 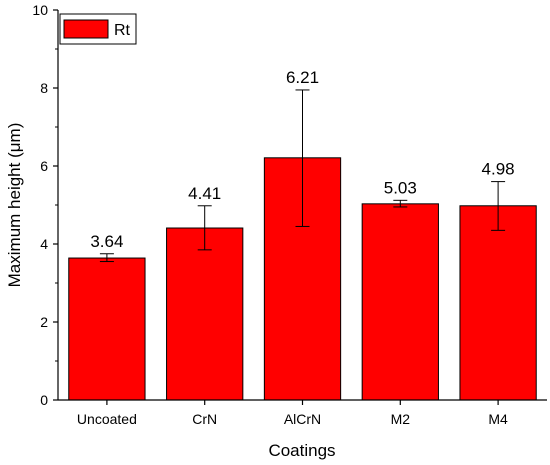 What do you see at coordinates (44, 166) in the screenshot?
I see `y-tick-label: 6` at bounding box center [44, 166].